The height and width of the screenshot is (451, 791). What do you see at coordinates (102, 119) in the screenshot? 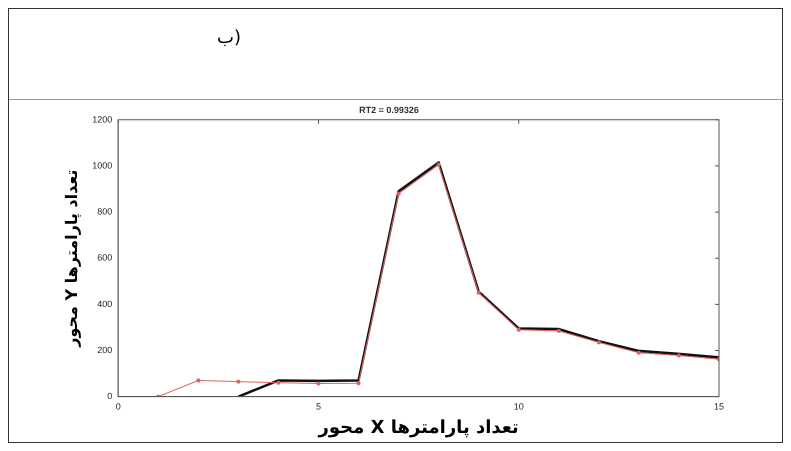
I see `y-tick-label: 1200` at bounding box center [102, 119].